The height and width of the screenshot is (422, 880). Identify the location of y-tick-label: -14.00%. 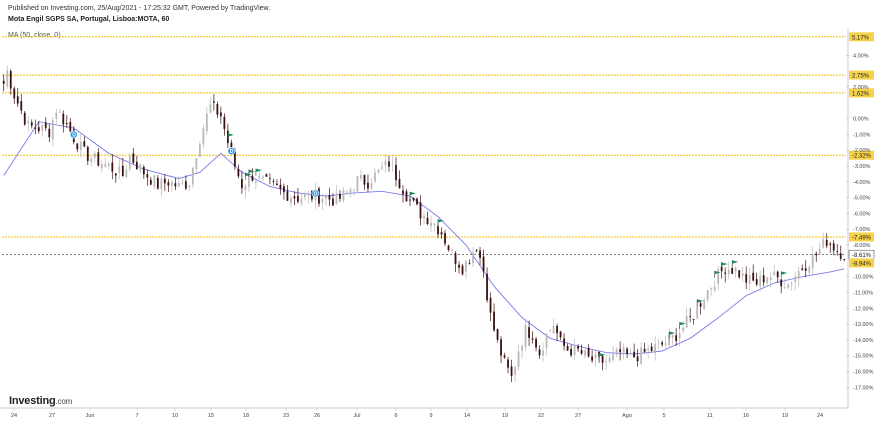
(863, 341).